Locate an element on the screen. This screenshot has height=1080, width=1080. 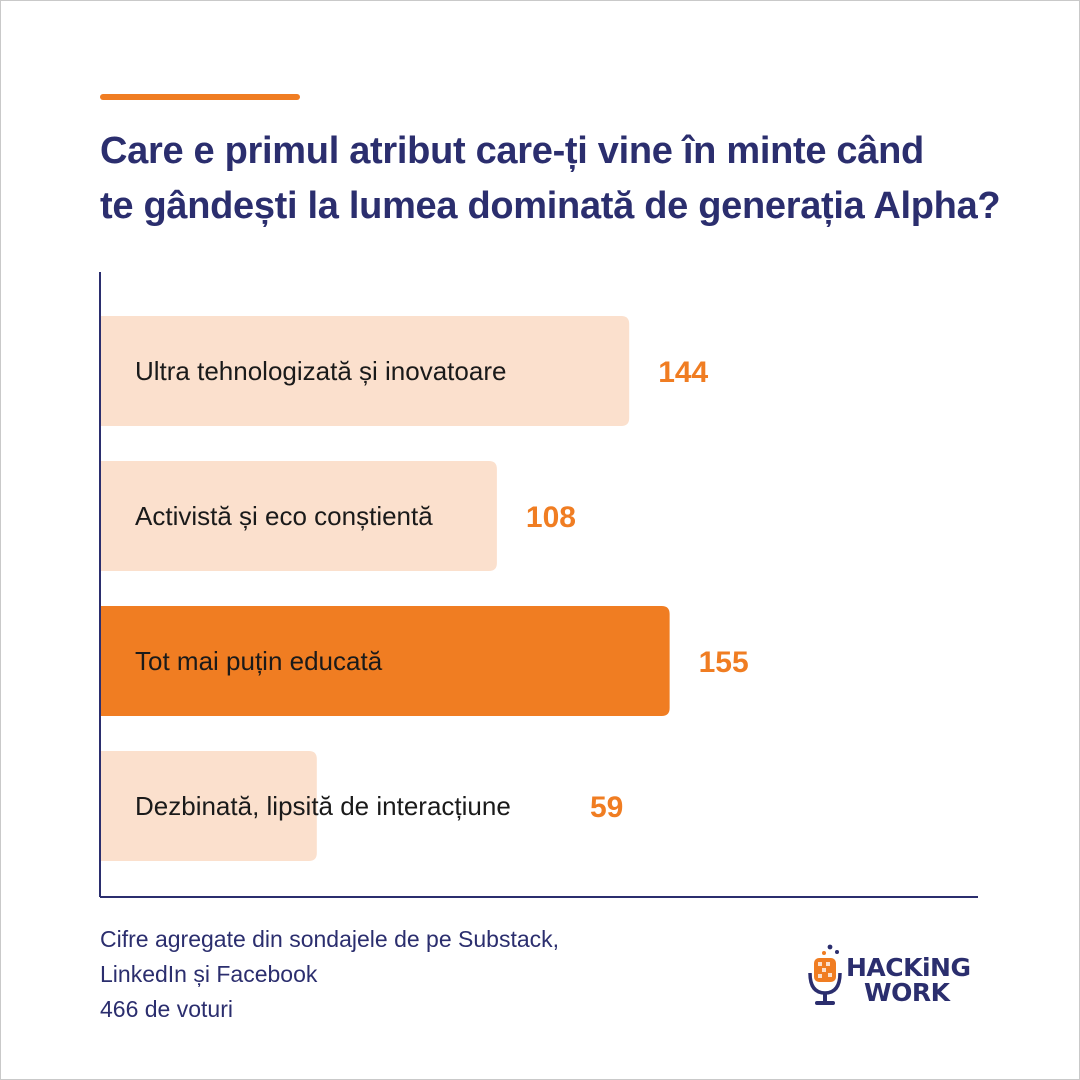
category-label: Ultra tehnologizată și inovatoare is located at coordinates (320, 371).